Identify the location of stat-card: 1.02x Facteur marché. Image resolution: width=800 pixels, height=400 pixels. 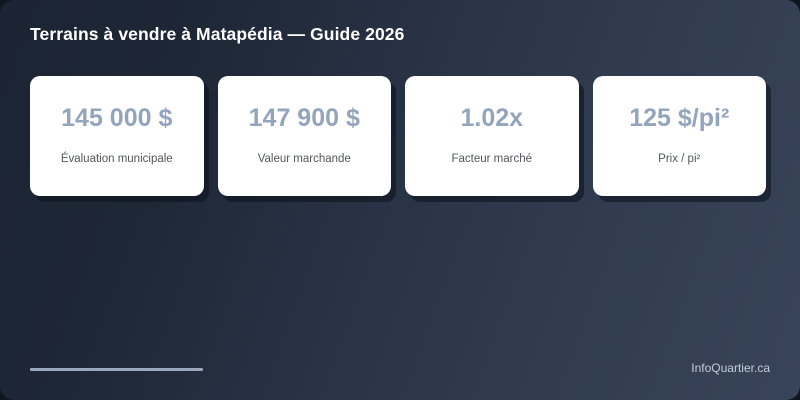
(492, 136).